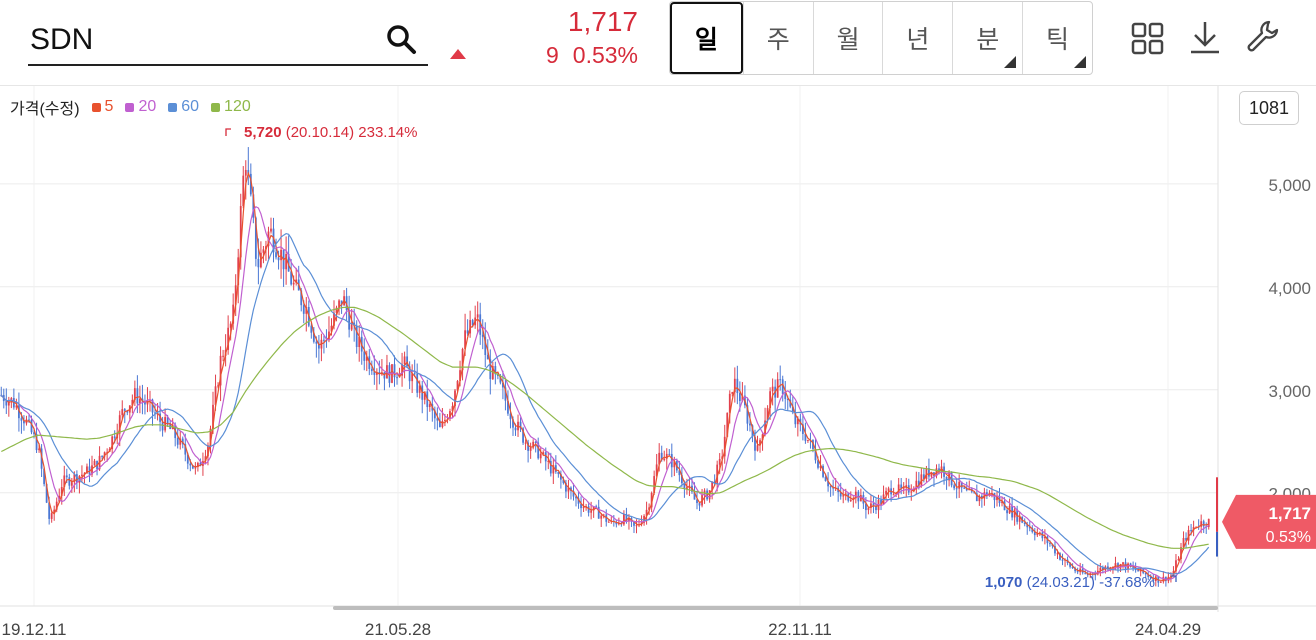 This screenshot has height=640, width=1316. Describe the element at coordinates (987, 38) in the screenshot. I see `period-minute-button: 분` at that location.